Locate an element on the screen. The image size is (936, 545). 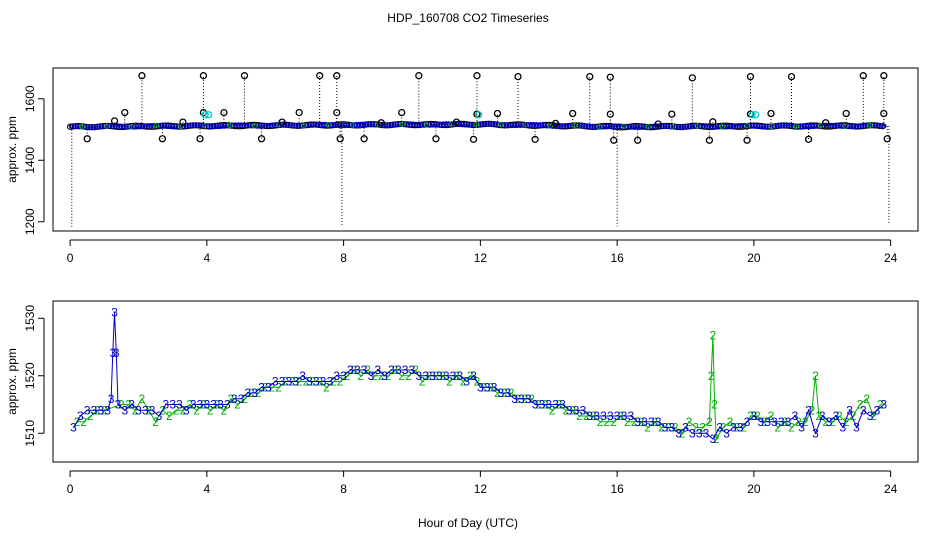
top-x-tick-label: 16 is located at coordinates (617, 258).